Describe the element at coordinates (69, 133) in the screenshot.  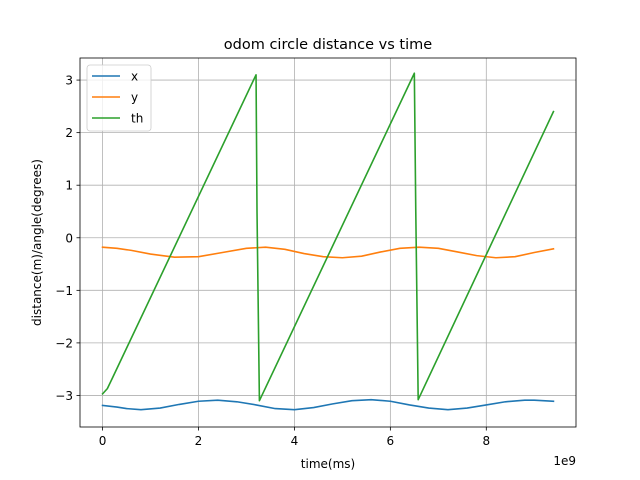
I see `y-tick-label: 2` at that location.